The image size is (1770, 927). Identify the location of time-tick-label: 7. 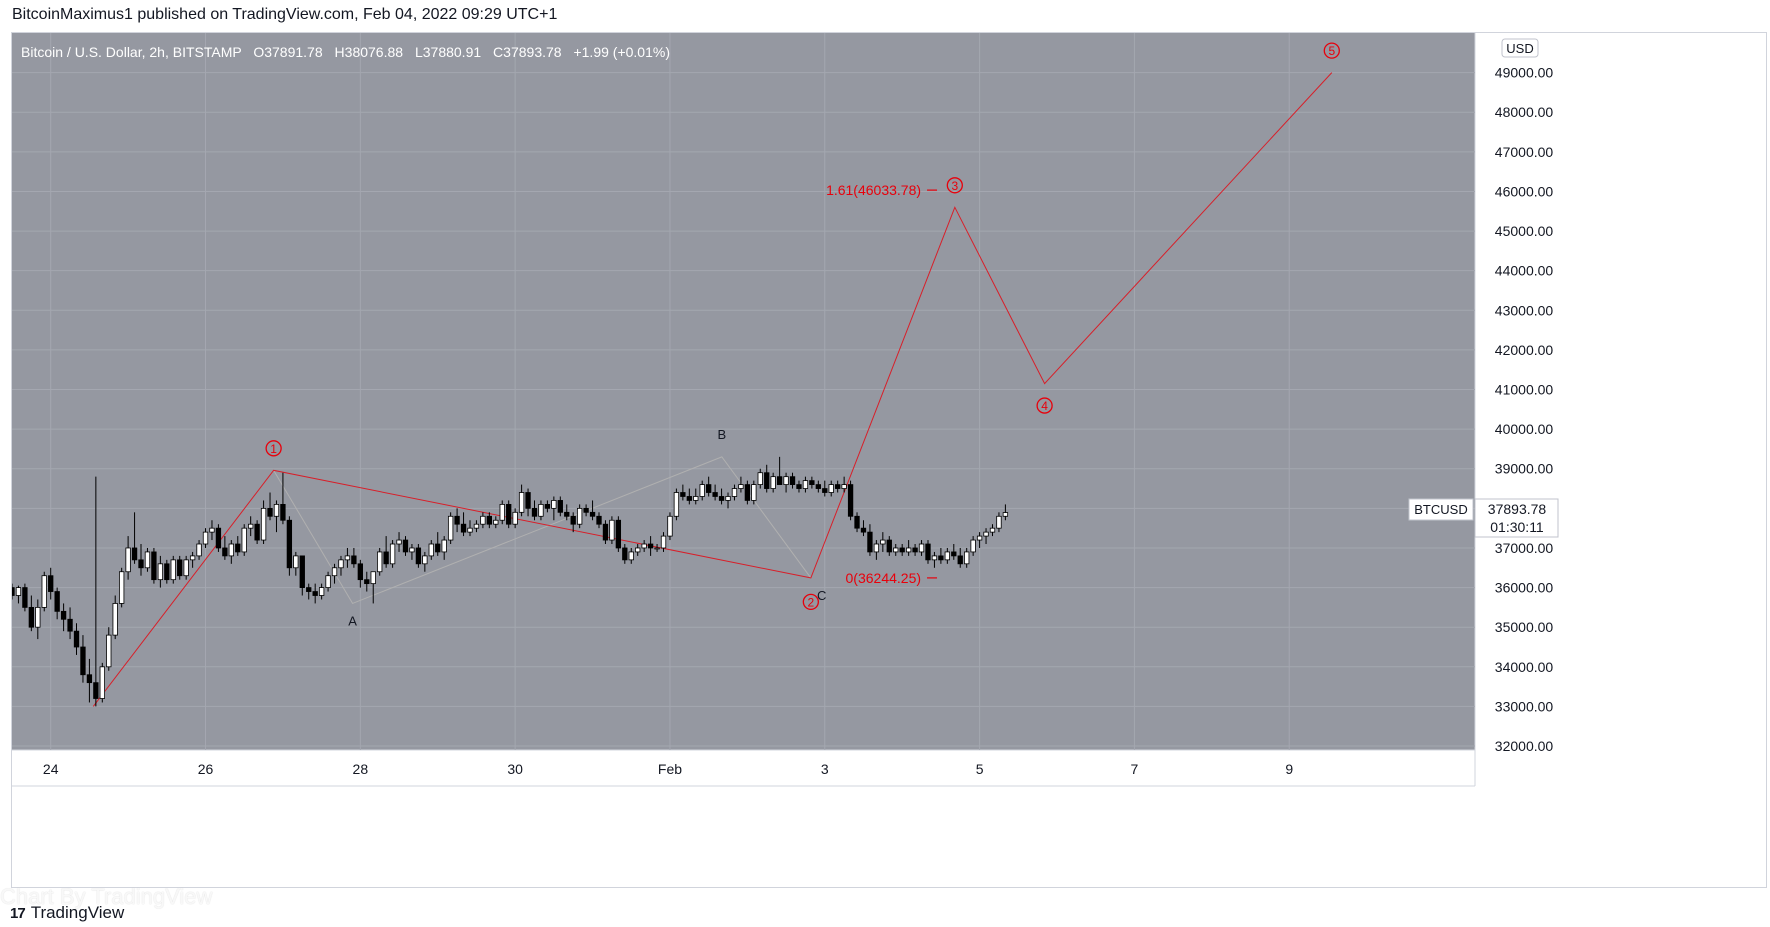
(1135, 769).